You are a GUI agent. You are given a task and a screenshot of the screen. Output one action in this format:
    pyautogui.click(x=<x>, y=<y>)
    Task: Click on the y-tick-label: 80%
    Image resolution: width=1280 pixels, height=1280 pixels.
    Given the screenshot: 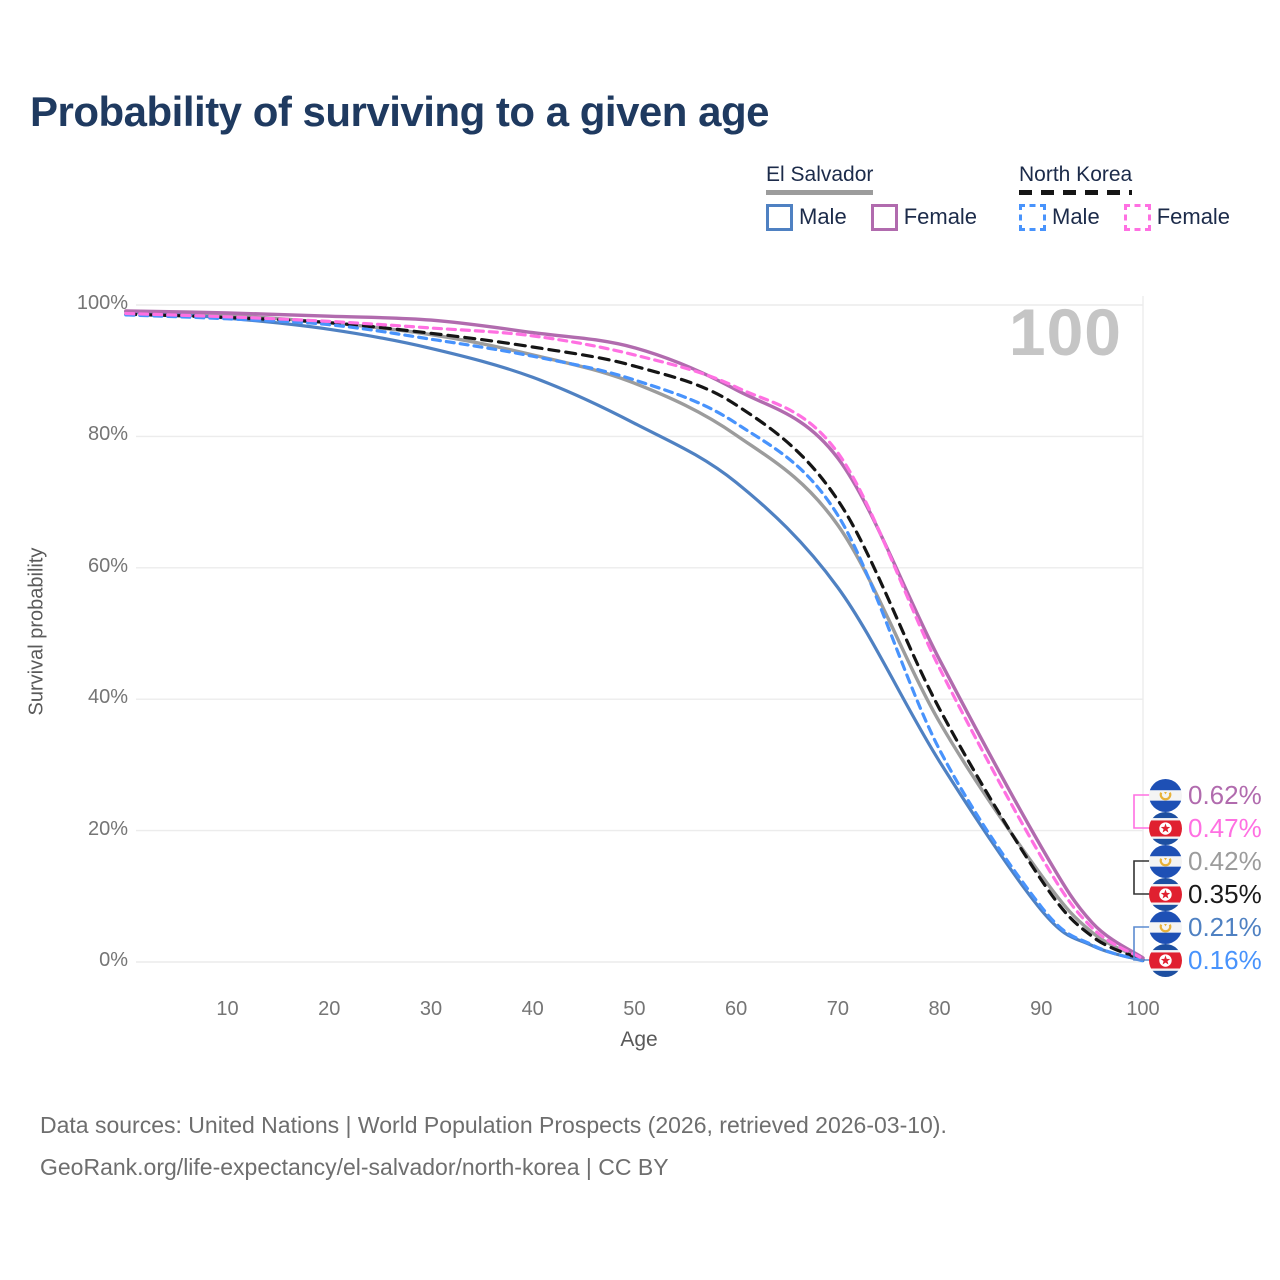 What is the action you would take?
    pyautogui.click(x=107, y=434)
    